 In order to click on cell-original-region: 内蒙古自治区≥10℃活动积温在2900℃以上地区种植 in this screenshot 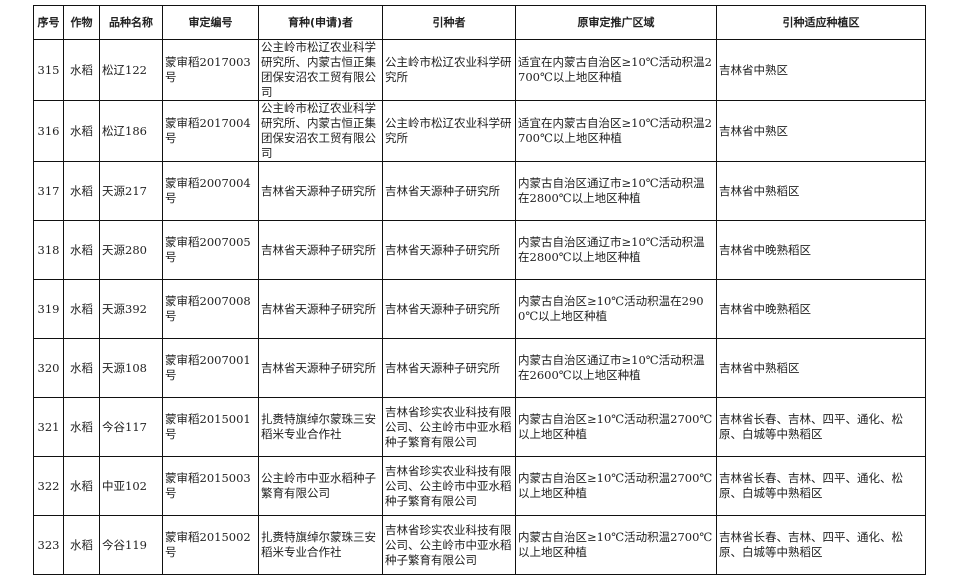, I will do `click(616, 309)`.